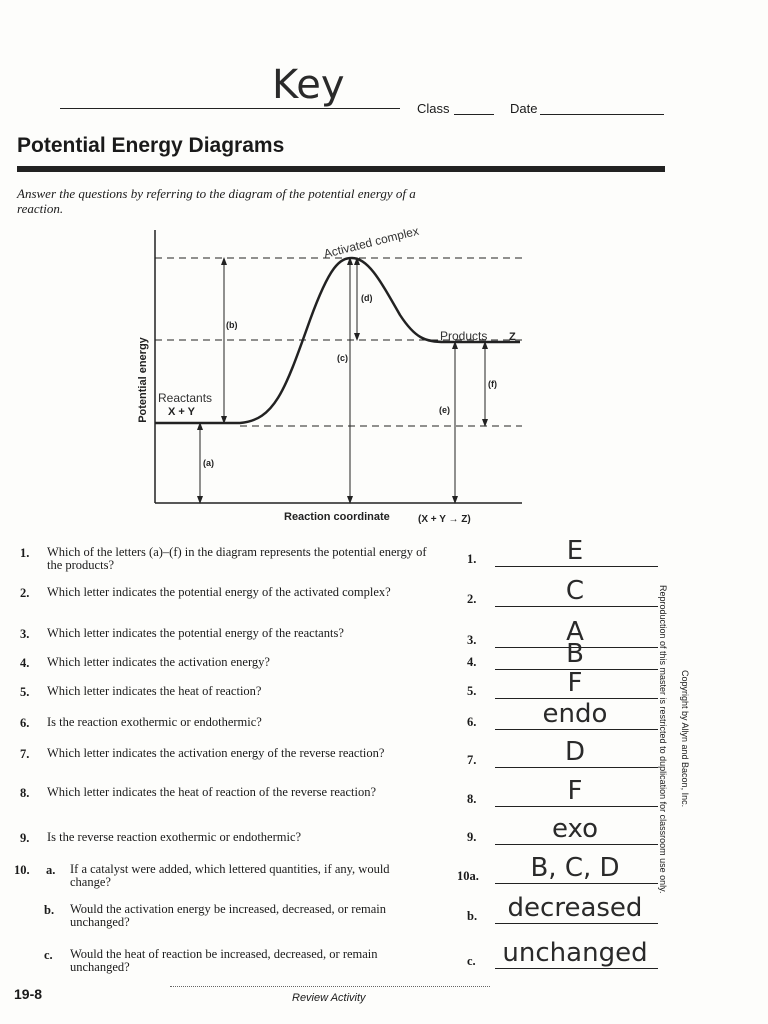 The width and height of the screenshot is (768, 1024). What do you see at coordinates (575, 591) in the screenshot?
I see `answer: C` at bounding box center [575, 591].